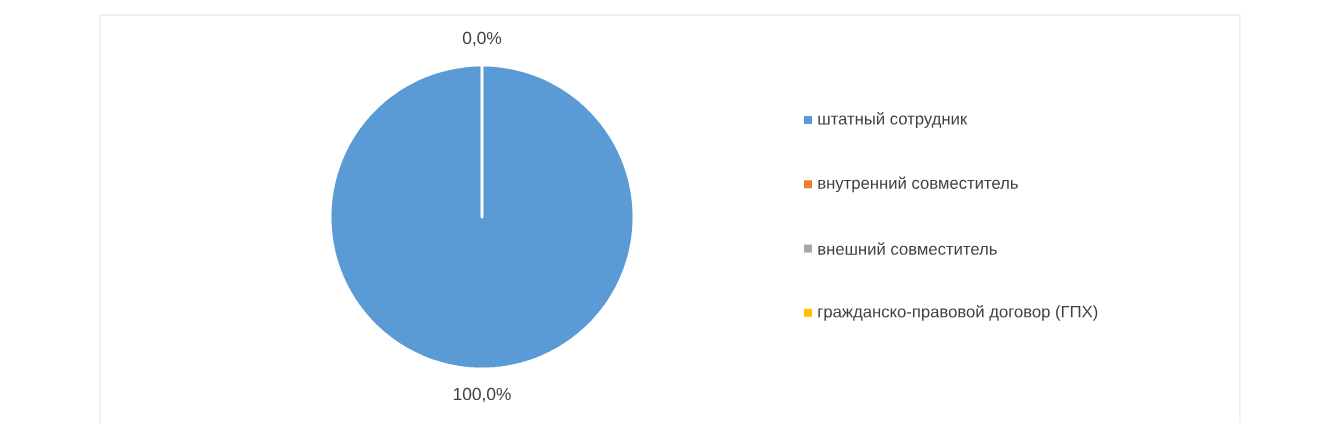 The height and width of the screenshot is (424, 1341). Describe the element at coordinates (893, 120) in the screenshot. I see `legend-label: штатный сотрудник` at that location.